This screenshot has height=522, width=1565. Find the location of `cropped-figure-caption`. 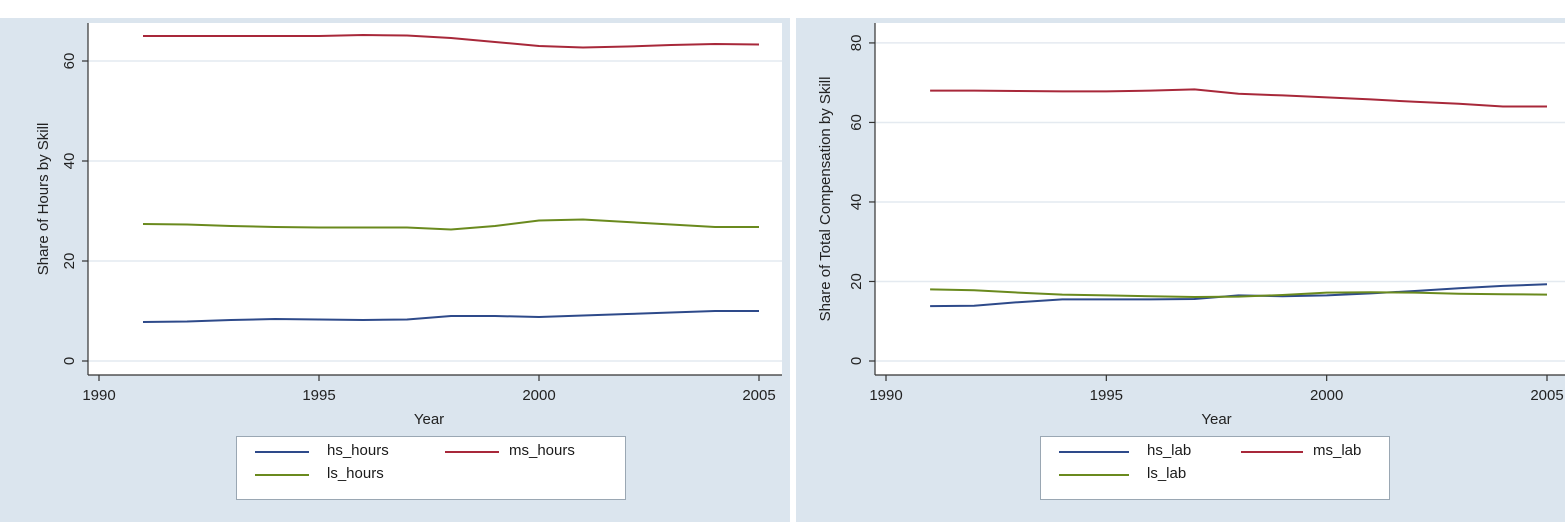

cropped-figure-caption is located at coordinates (782, 9).